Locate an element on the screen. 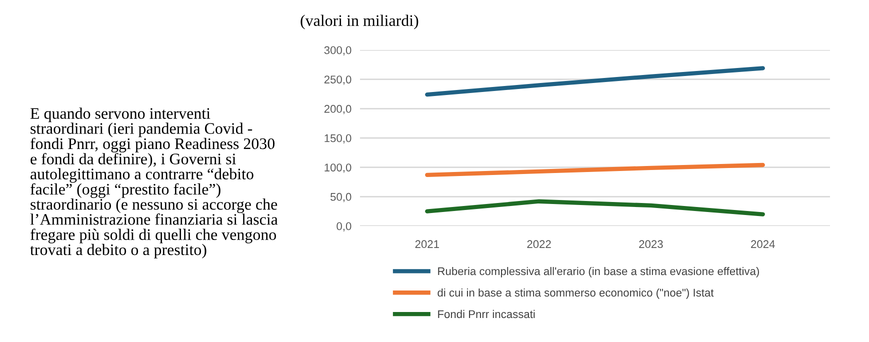  y-tick-label: 50,0 is located at coordinates (341, 197).